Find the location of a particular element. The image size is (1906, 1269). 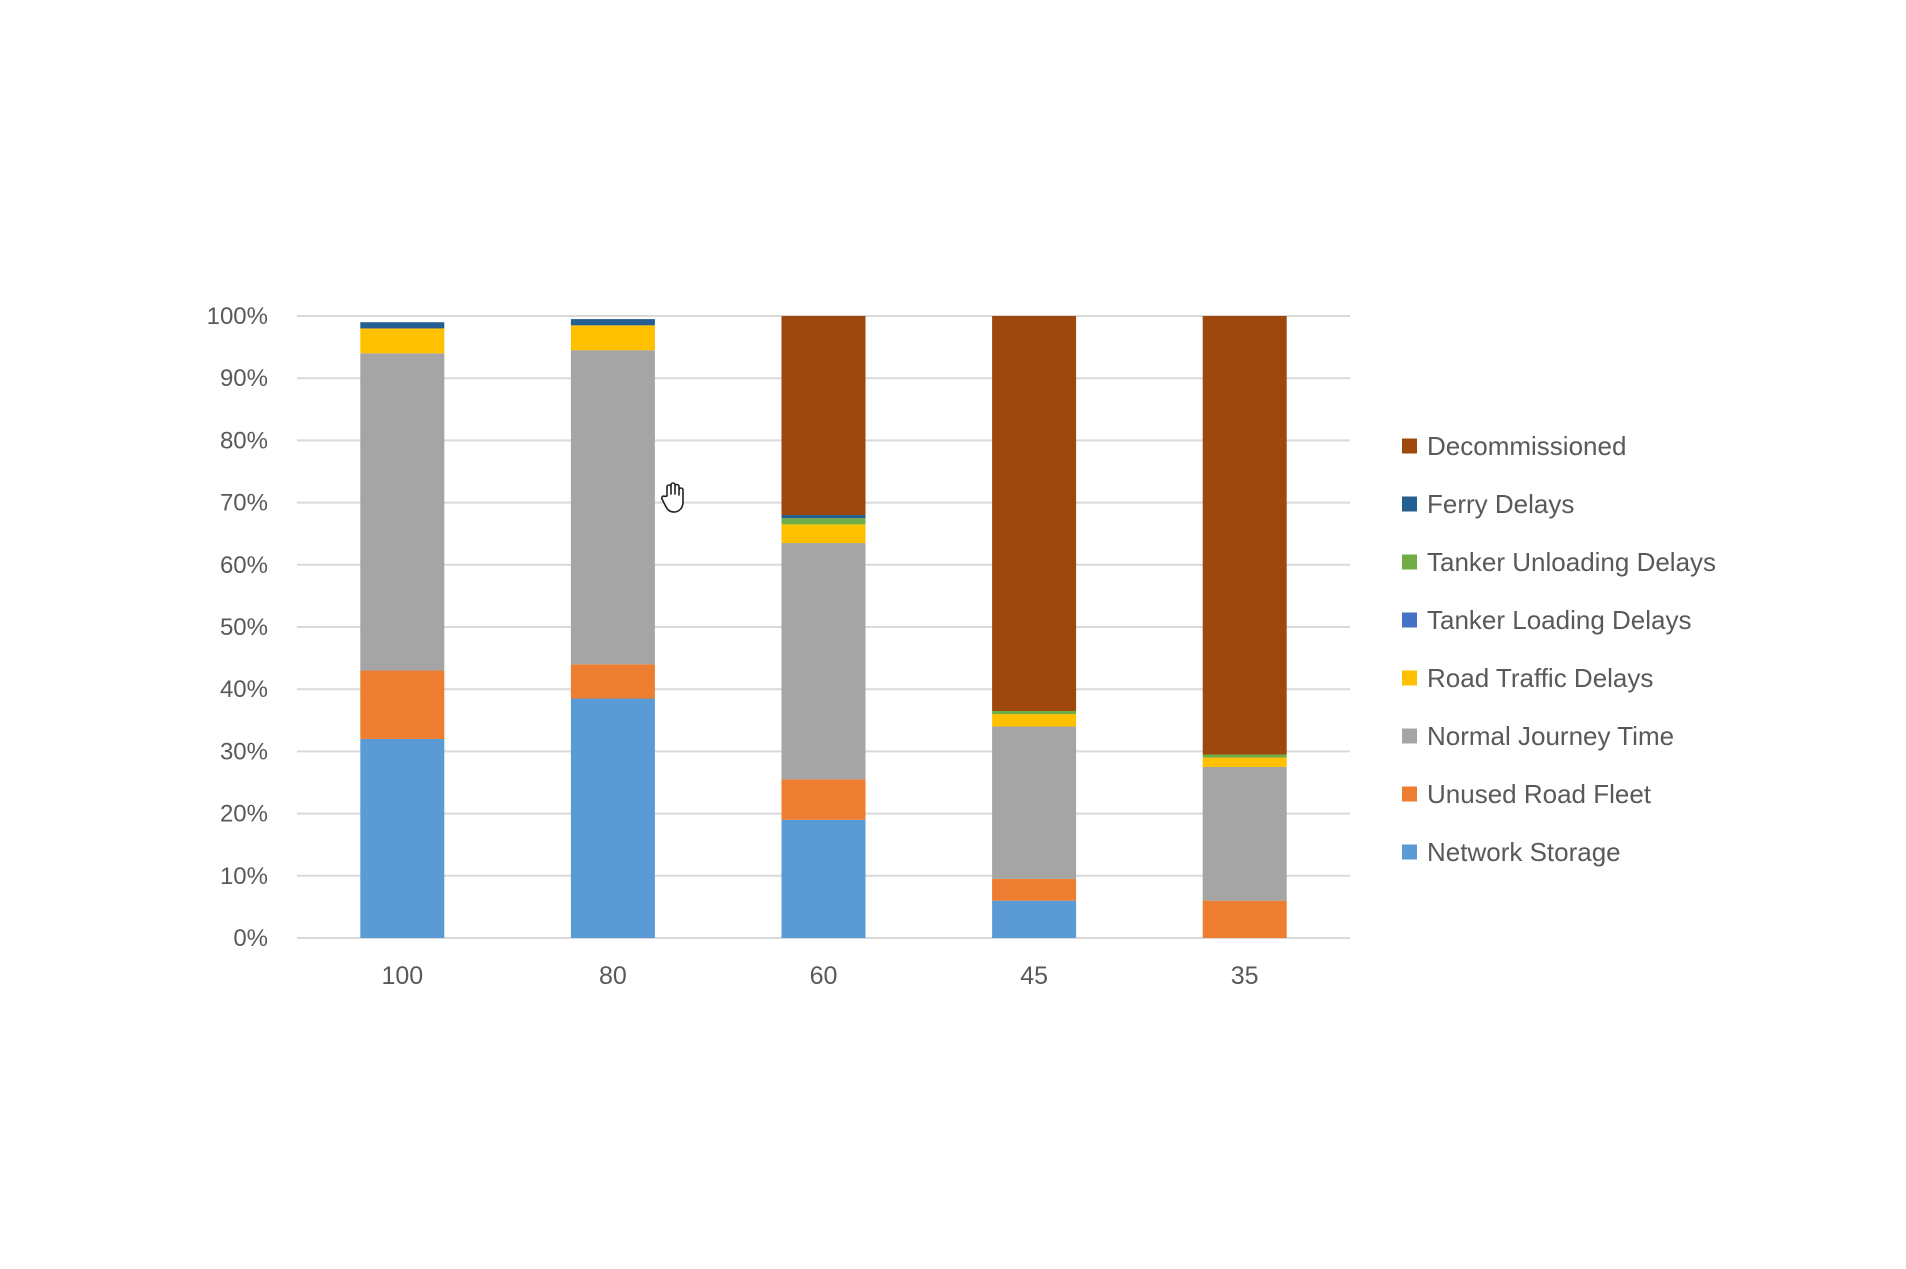

legend-label: Network Storage is located at coordinates (1524, 852).